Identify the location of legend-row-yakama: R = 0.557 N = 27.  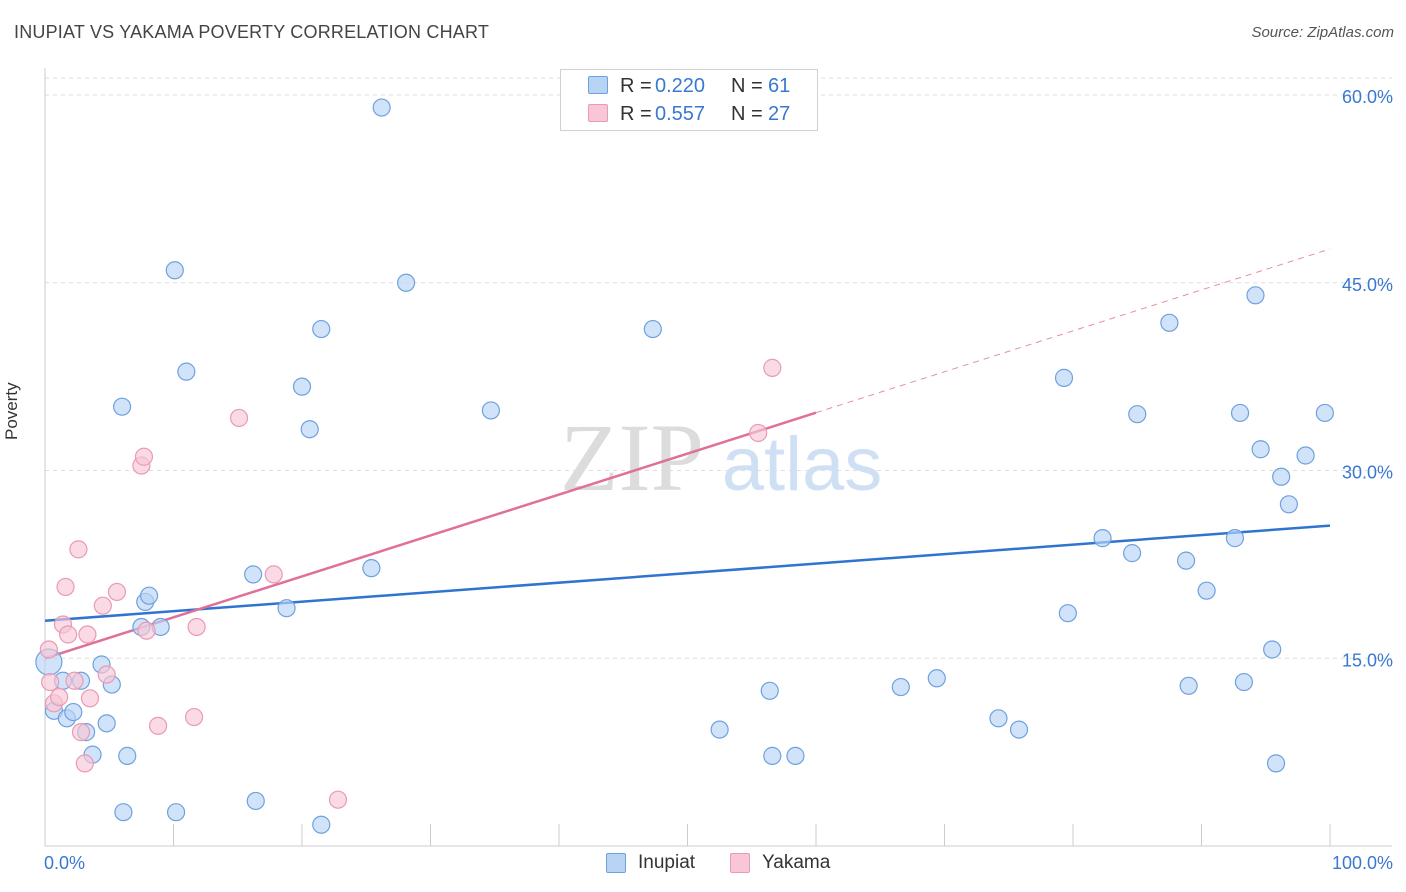
(689, 114).